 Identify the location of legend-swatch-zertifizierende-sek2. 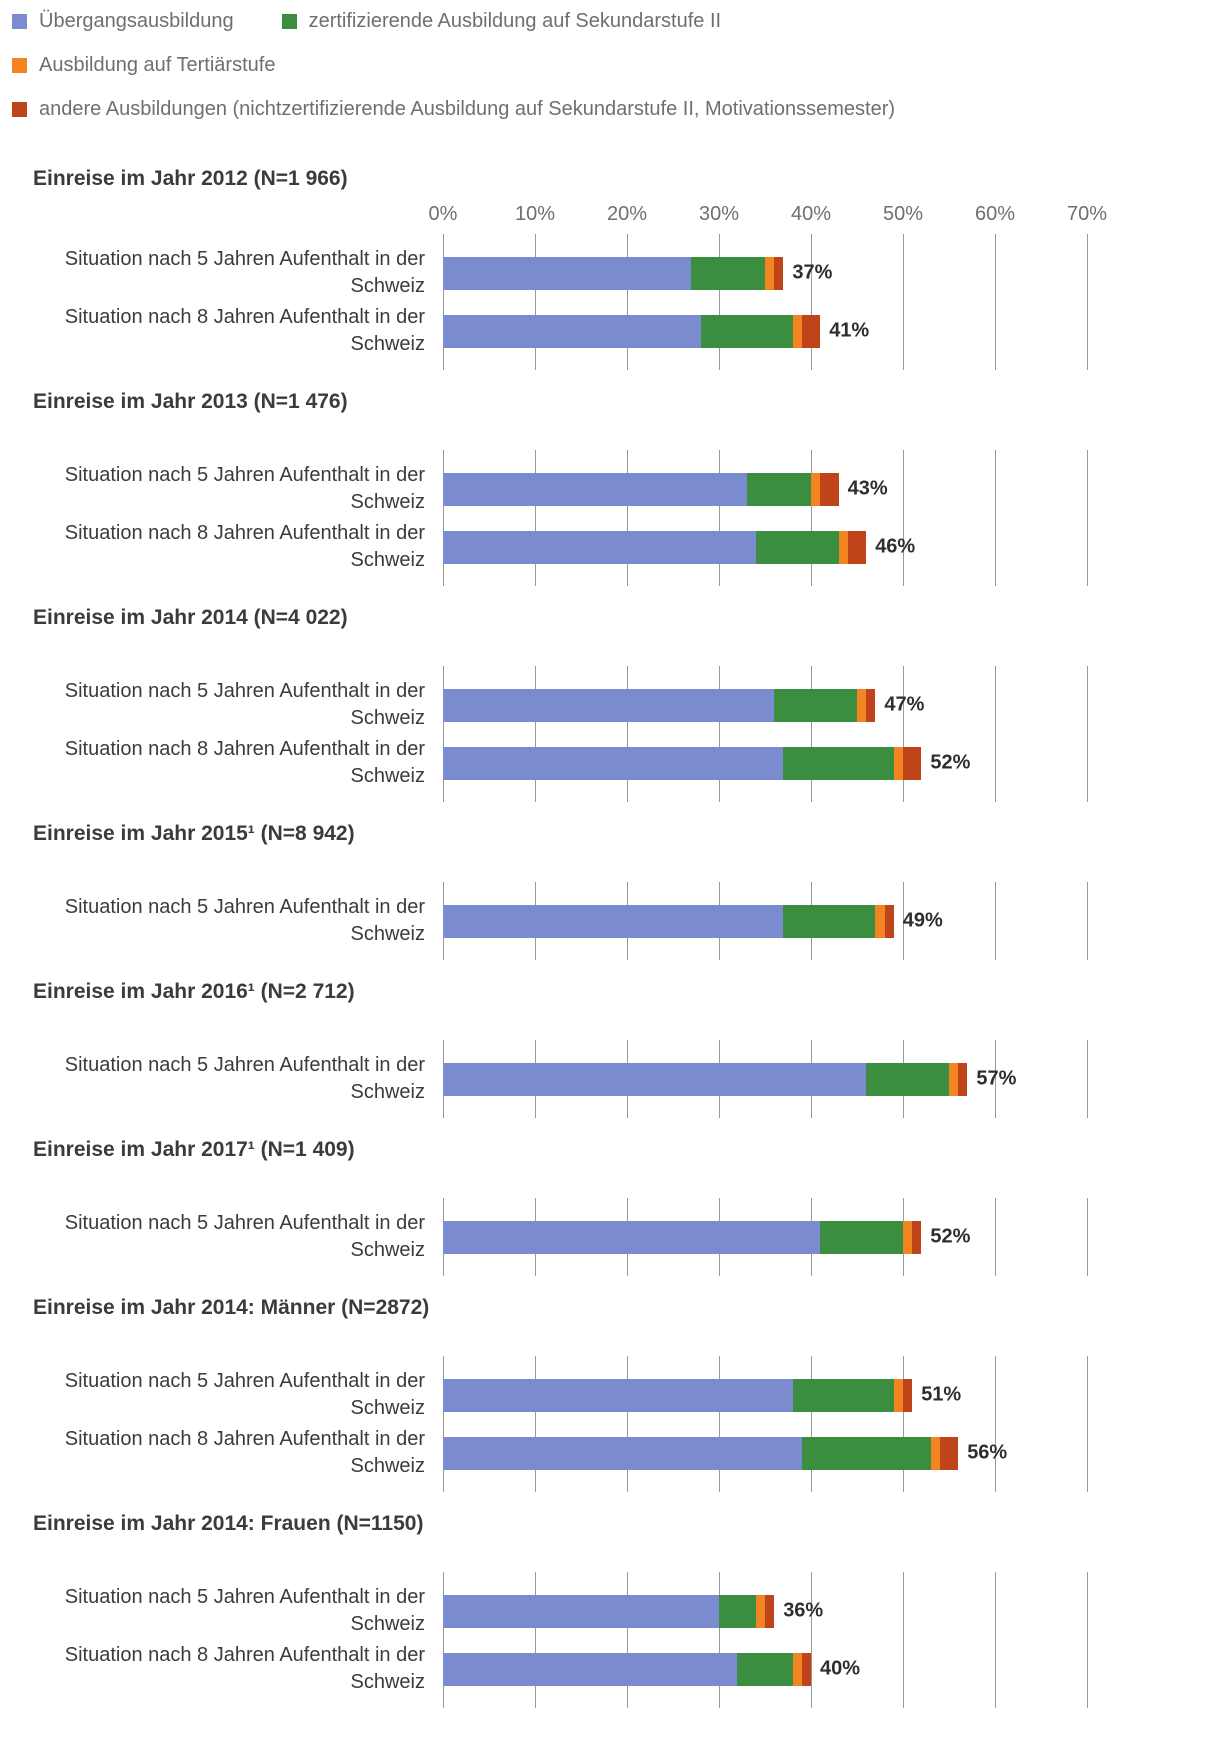
(289, 21).